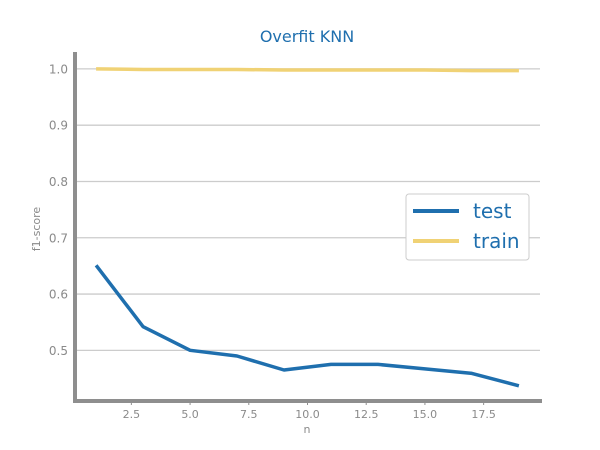 The width and height of the screenshot is (600, 450). Describe the element at coordinates (132, 414) in the screenshot. I see `x-tick-label: 2.5` at that location.